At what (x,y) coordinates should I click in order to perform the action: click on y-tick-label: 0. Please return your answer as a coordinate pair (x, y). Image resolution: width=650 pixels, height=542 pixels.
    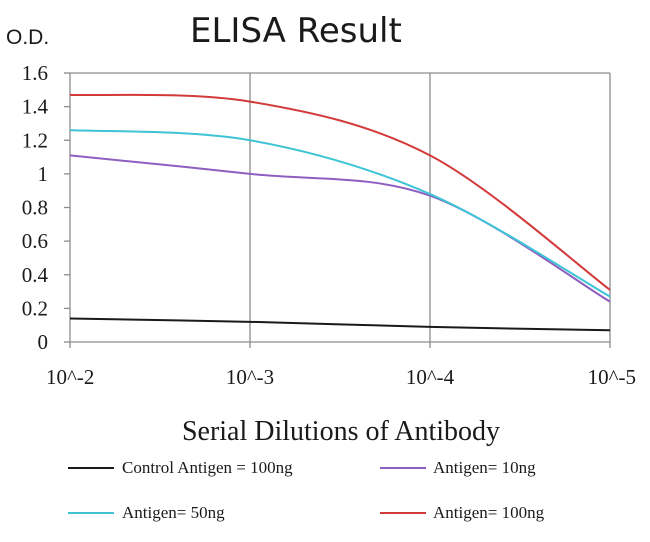
    Looking at the image, I should click on (43, 342).